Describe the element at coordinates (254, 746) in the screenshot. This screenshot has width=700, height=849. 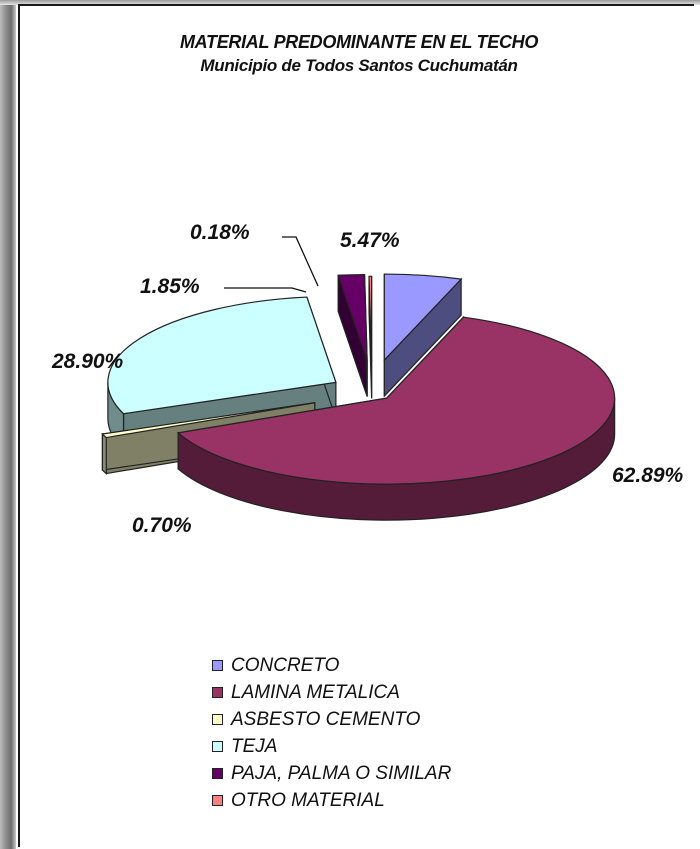
I see `legend-label: TEJA` at that location.